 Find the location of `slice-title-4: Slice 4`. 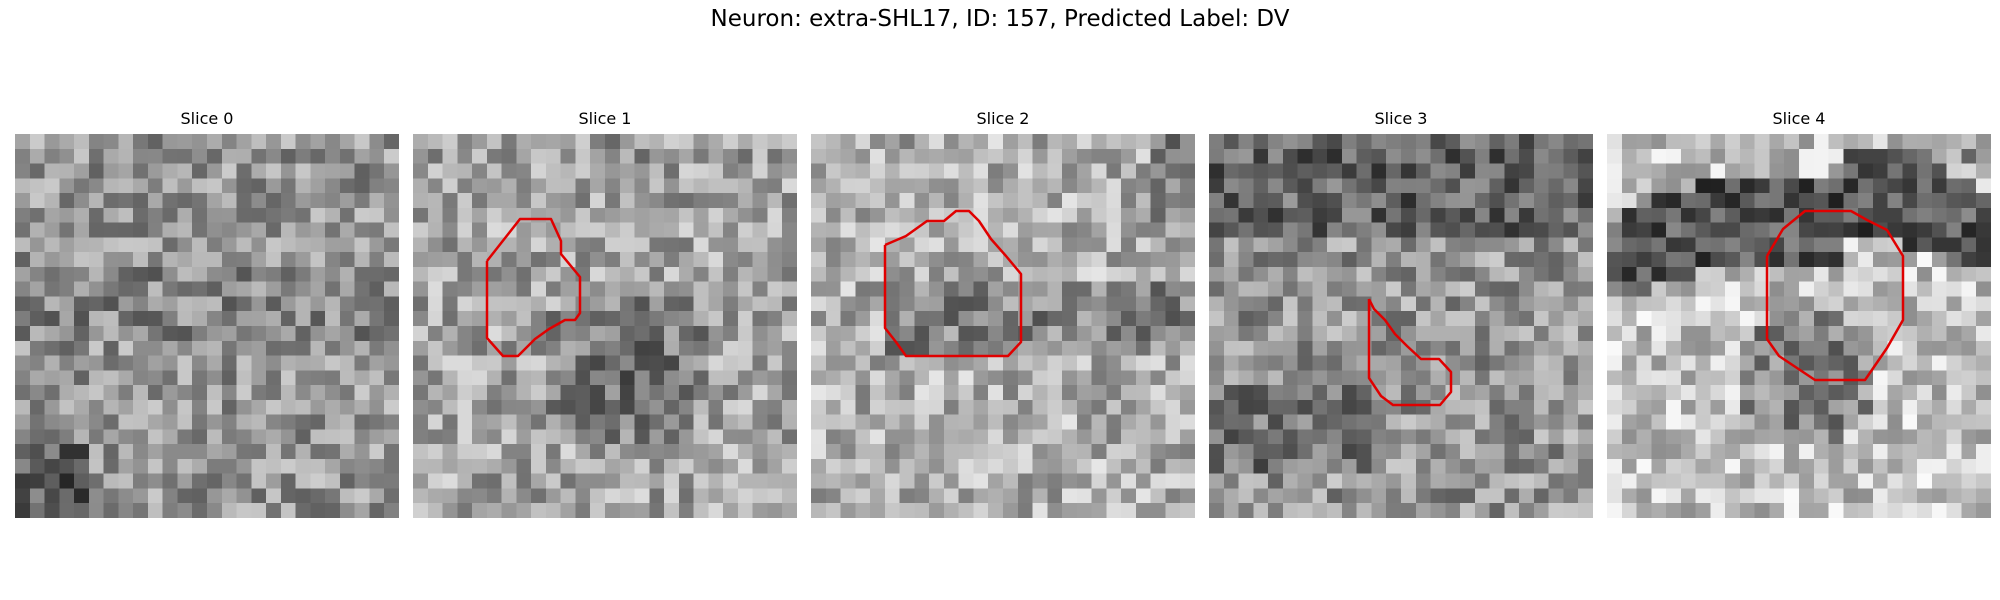

slice-title-4: Slice 4 is located at coordinates (1799, 118).